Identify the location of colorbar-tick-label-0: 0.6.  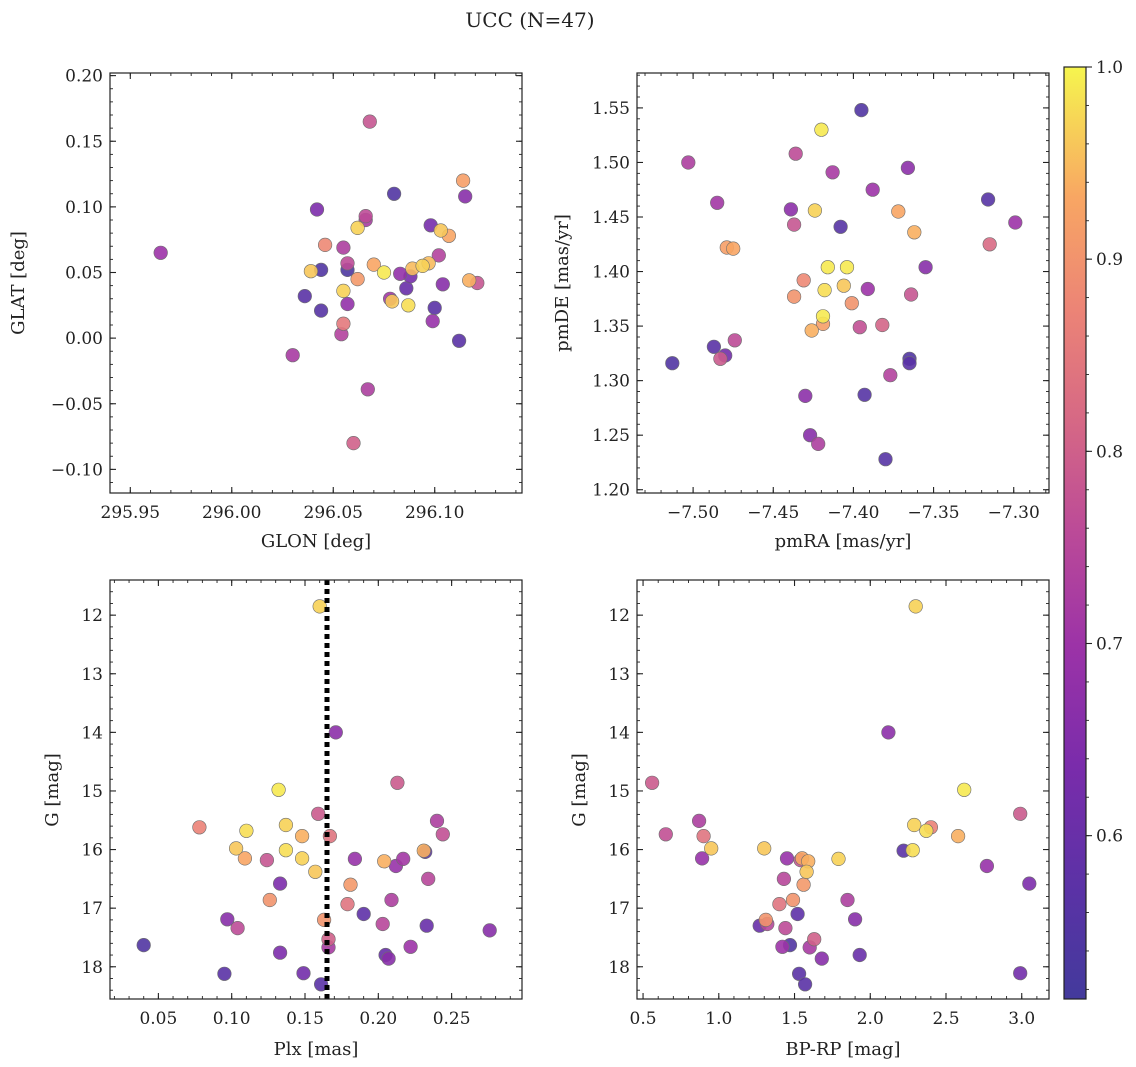
(1109, 837).